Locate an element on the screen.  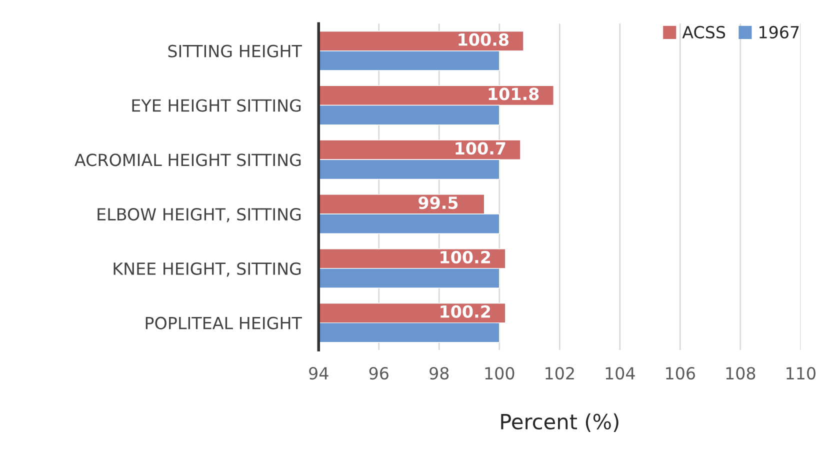
data-label: 100.7 is located at coordinates (481, 148).